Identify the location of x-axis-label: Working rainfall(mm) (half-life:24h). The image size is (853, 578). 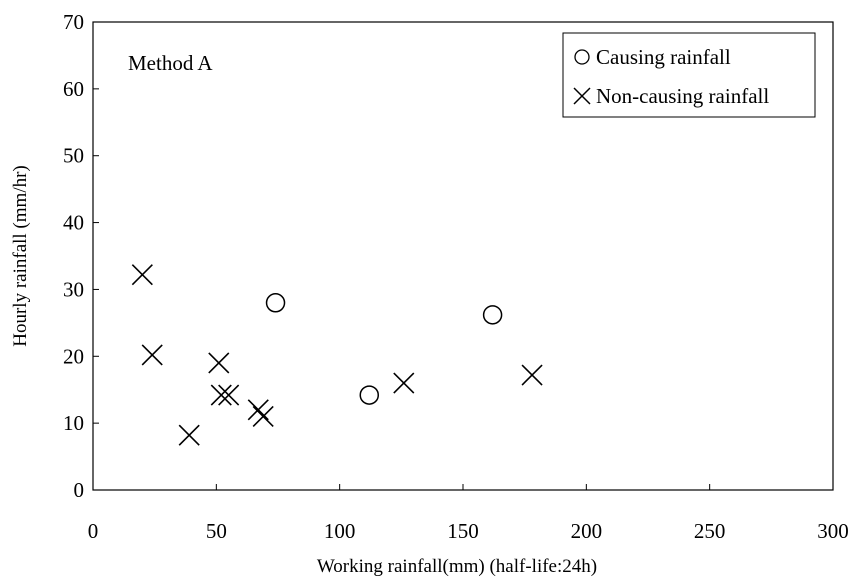
(457, 566).